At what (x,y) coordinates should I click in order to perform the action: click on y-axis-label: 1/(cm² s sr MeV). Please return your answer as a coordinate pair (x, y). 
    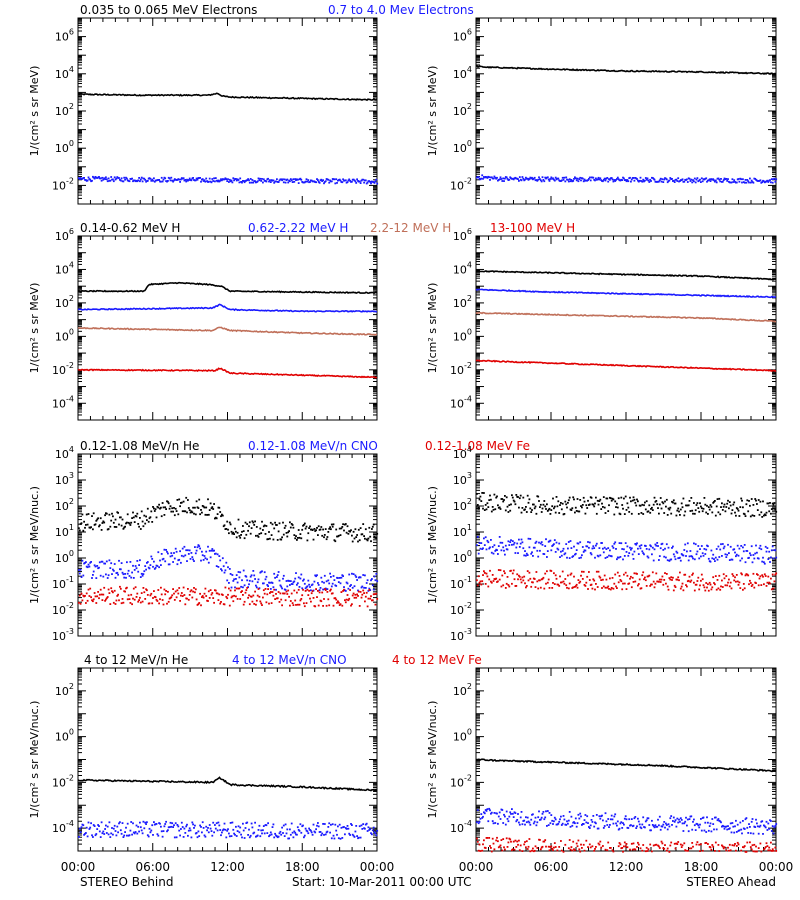
    Looking at the image, I should click on (432, 111).